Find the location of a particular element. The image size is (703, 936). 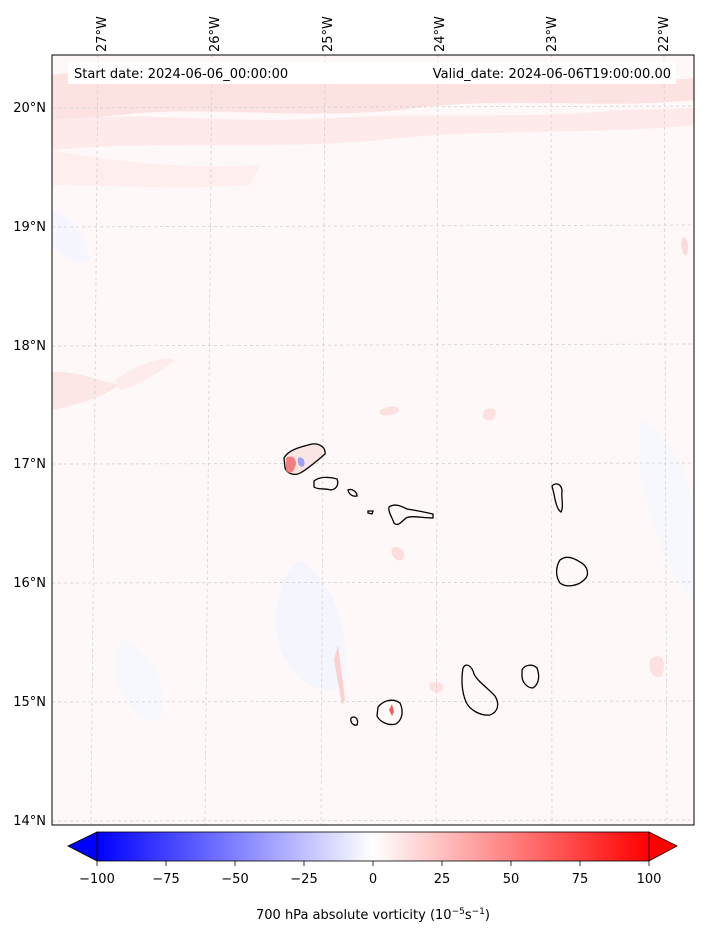

island-brava is located at coordinates (354, 721).